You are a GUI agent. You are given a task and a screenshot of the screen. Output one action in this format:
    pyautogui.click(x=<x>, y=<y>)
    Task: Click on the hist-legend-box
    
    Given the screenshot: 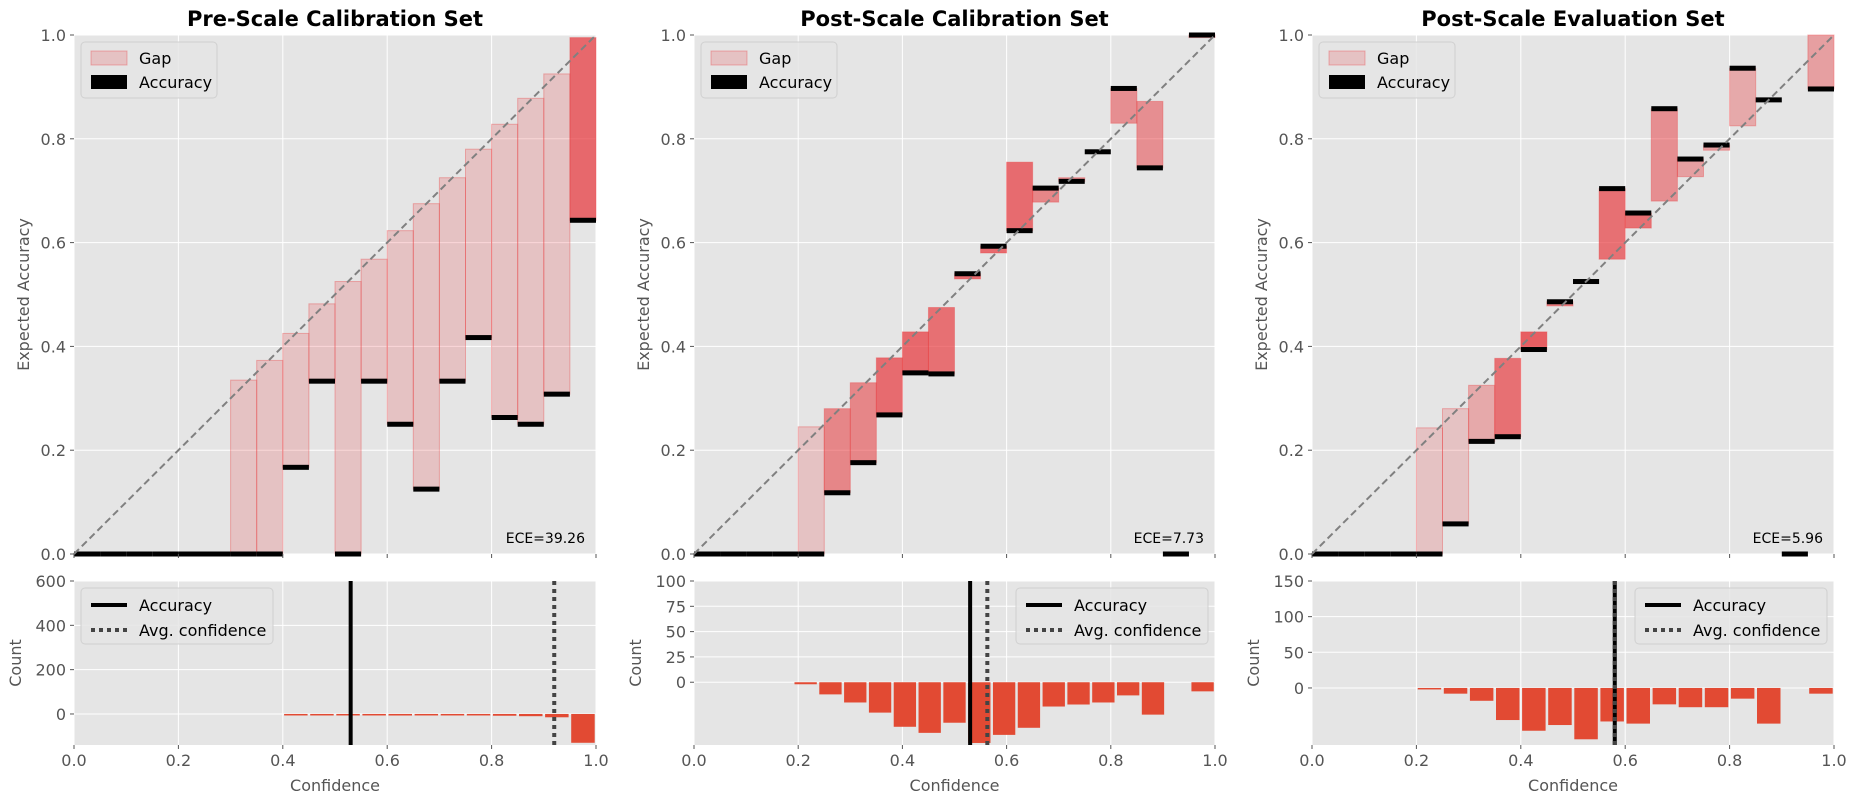 What is the action you would take?
    pyautogui.click(x=1731, y=616)
    